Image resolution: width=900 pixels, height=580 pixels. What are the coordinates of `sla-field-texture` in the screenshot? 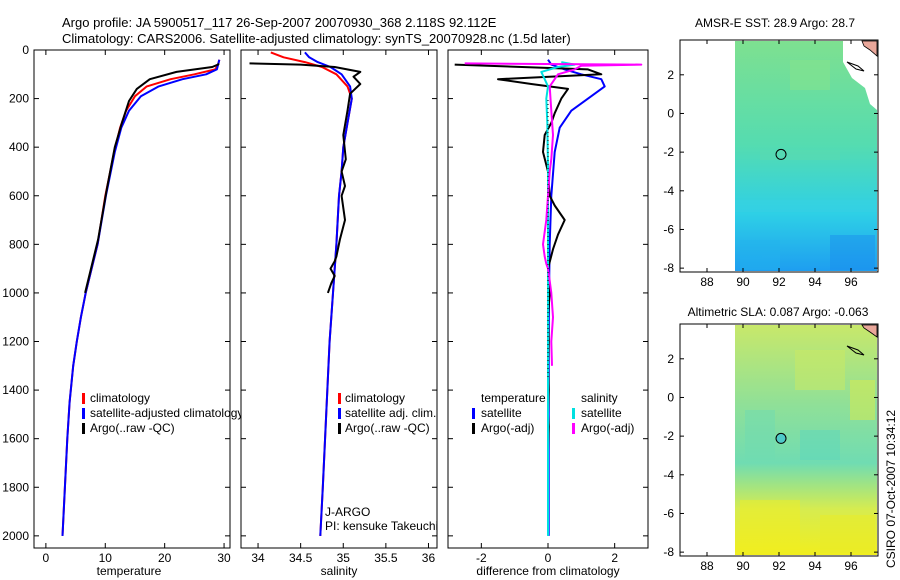 It's located at (807, 451).